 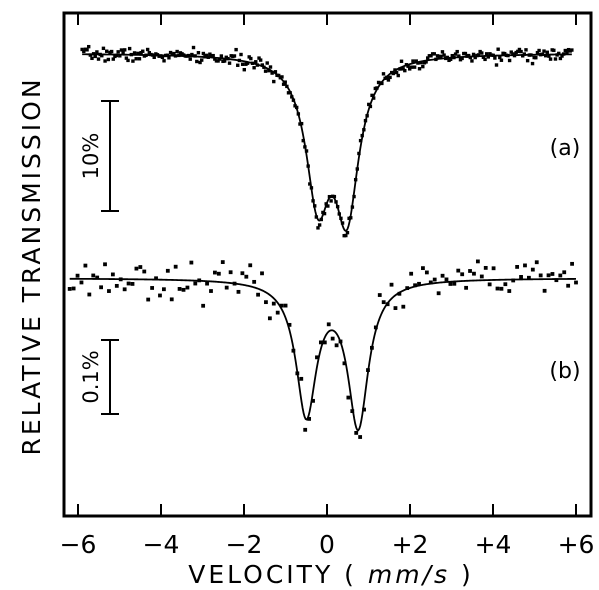 What do you see at coordinates (244, 544) in the screenshot?
I see `x-tick-label: −2` at bounding box center [244, 544].